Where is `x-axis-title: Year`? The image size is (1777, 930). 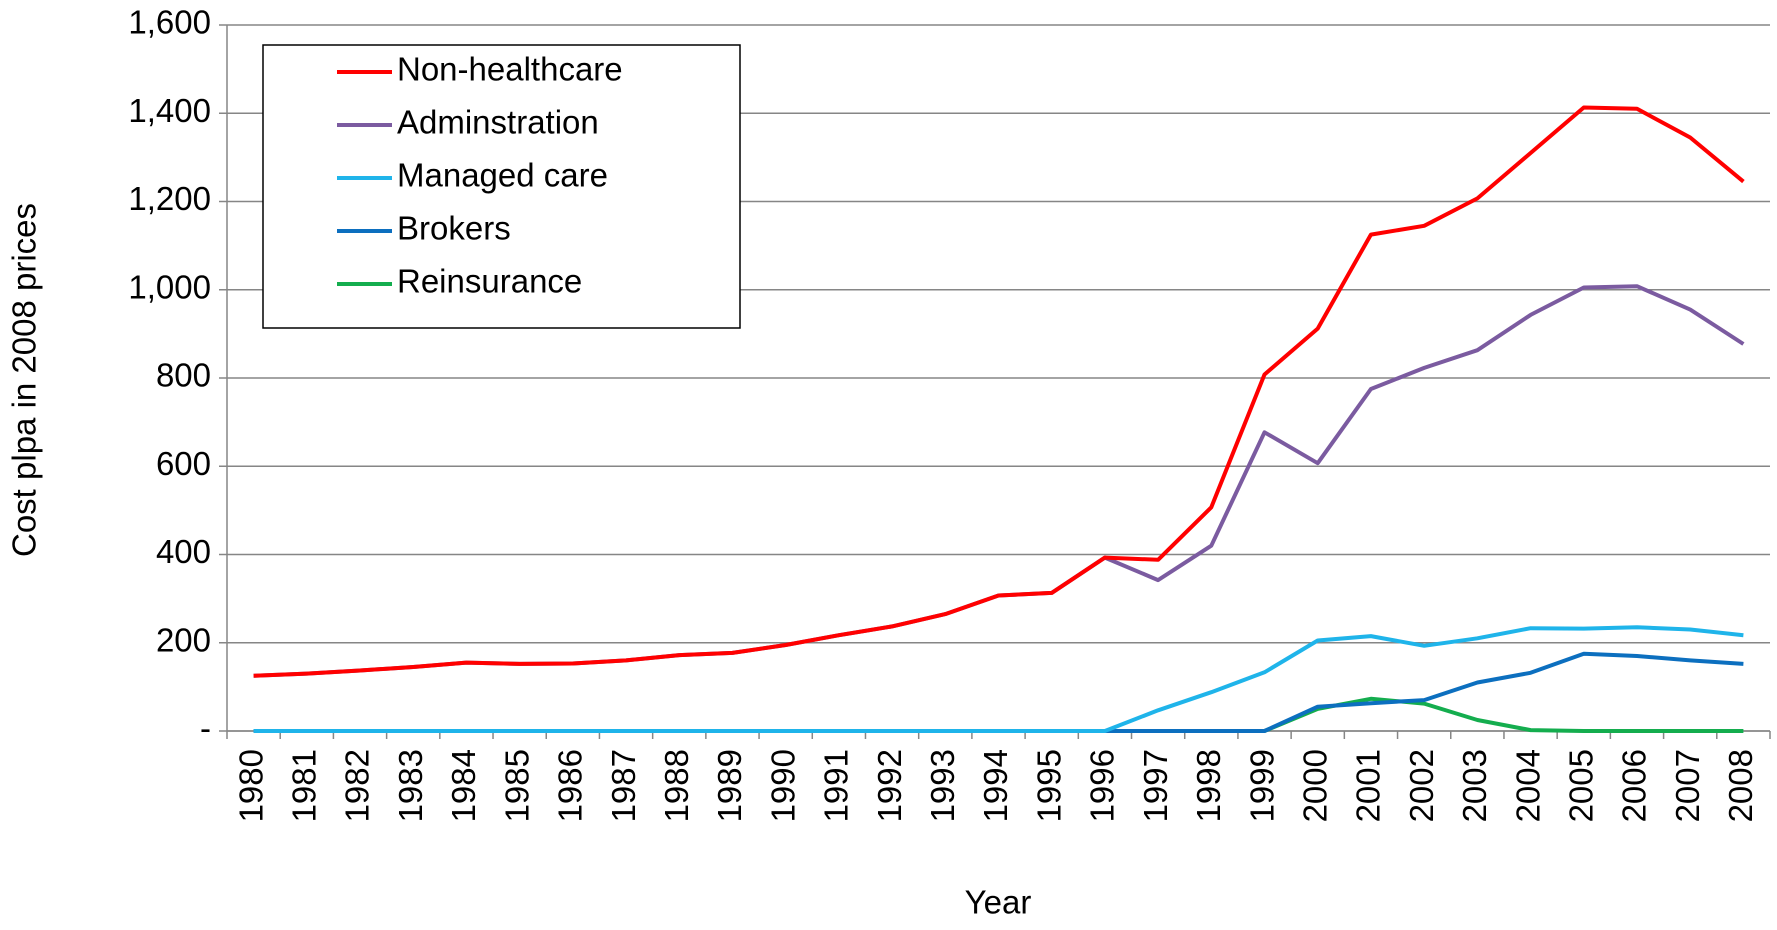
x-axis-title: Year is located at coordinates (998, 902).